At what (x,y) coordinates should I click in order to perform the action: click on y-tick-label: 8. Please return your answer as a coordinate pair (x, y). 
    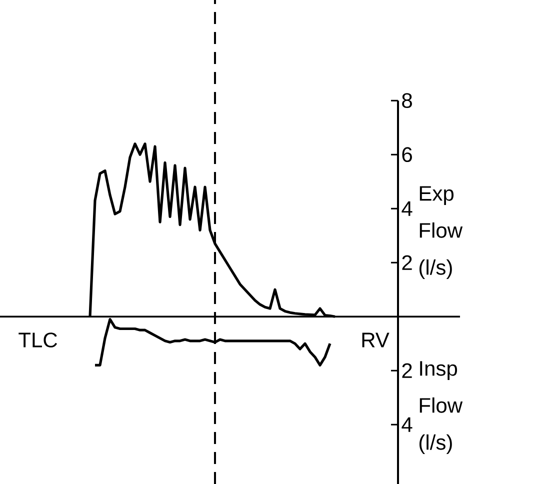
    Looking at the image, I should click on (407, 100).